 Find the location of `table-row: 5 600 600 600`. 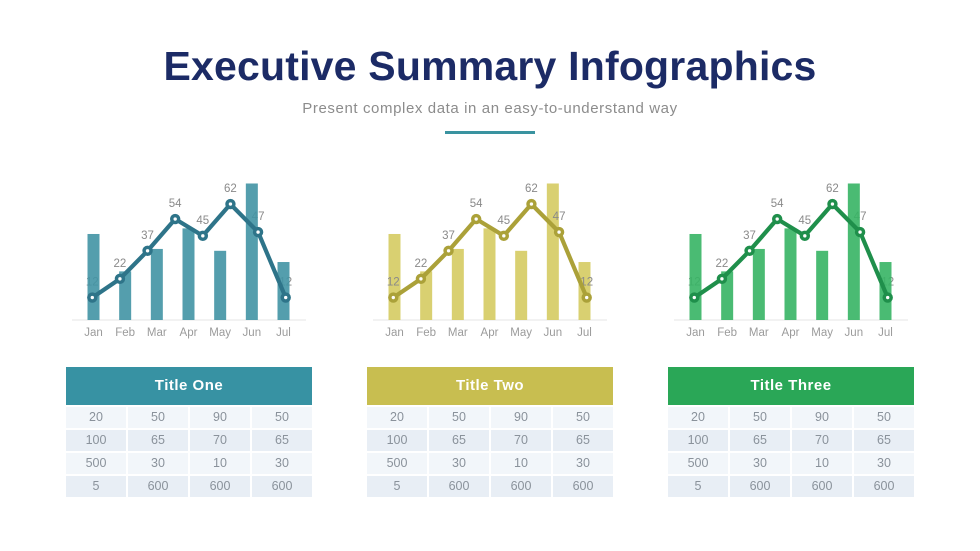

table-row: 5 600 600 600 is located at coordinates (189, 486).